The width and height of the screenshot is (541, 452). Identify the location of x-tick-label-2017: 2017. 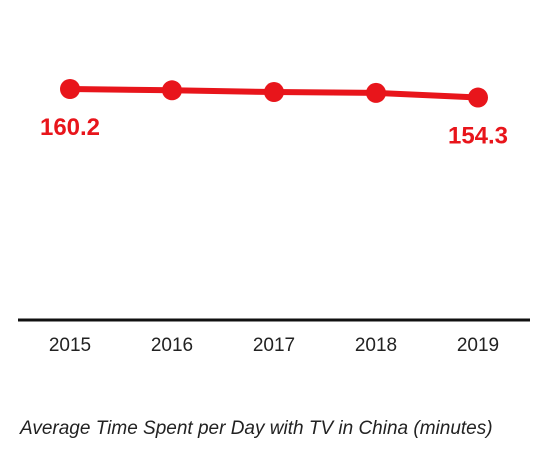
(274, 345).